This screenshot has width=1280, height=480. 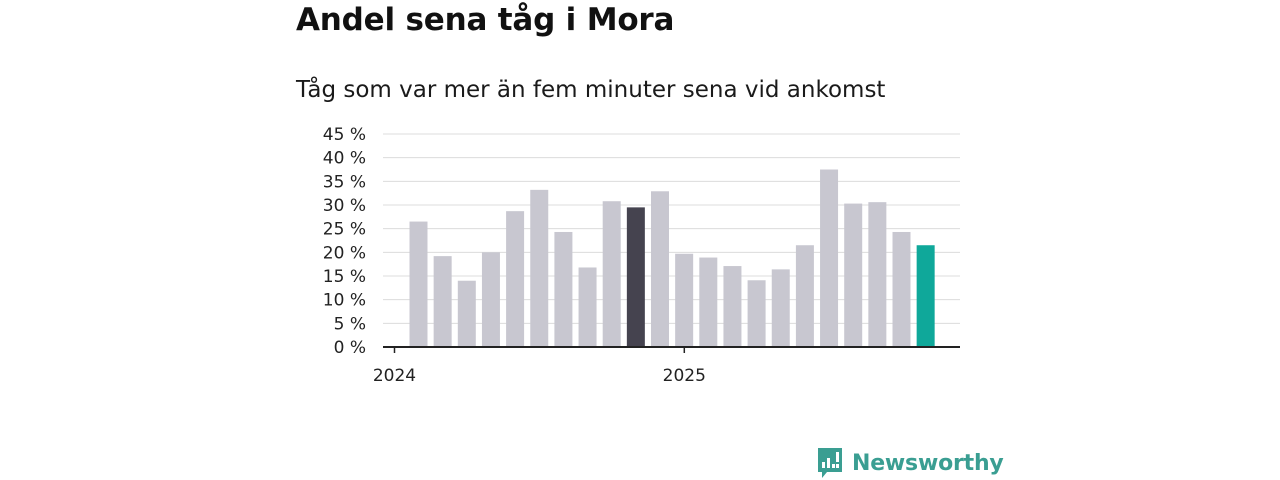 What do you see at coordinates (344, 159) in the screenshot?
I see `y-tick-label: 40 %` at bounding box center [344, 159].